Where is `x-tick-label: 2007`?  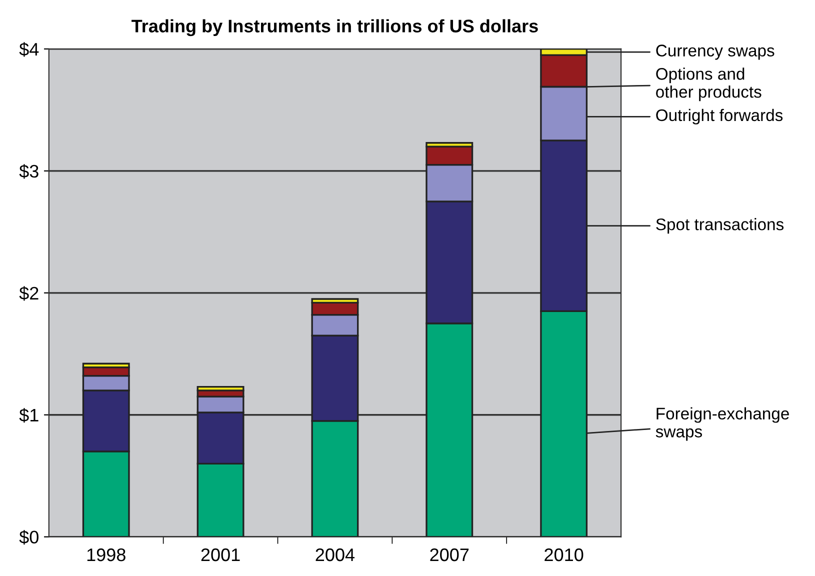
x-tick-label: 2007 is located at coordinates (449, 555).